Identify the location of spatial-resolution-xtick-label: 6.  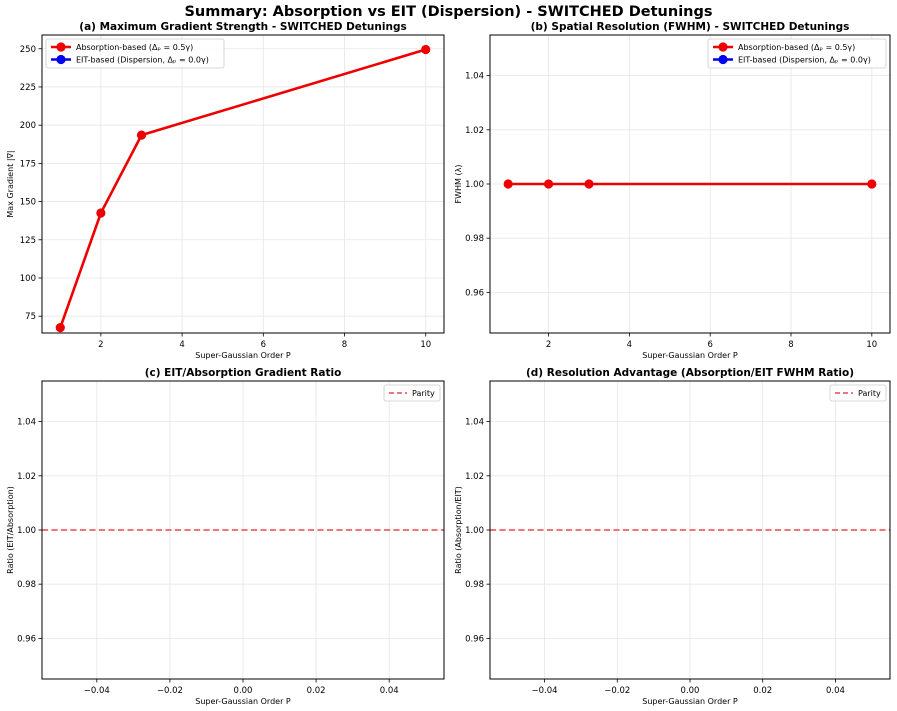
(709, 345).